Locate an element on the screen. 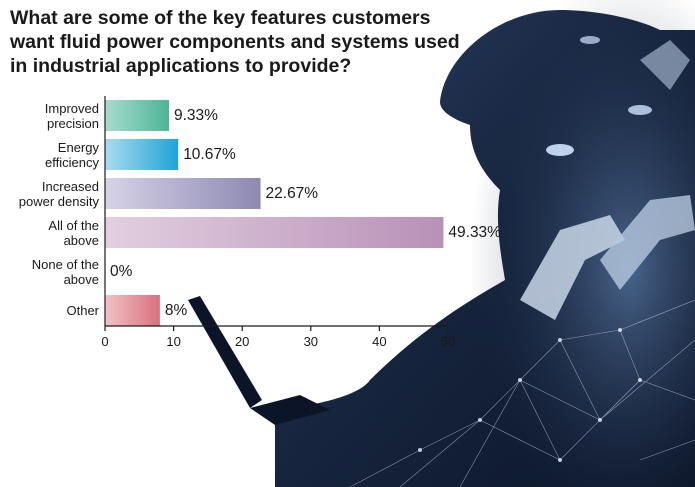 This screenshot has width=695, height=487. value-label: 22.67% is located at coordinates (292, 193).